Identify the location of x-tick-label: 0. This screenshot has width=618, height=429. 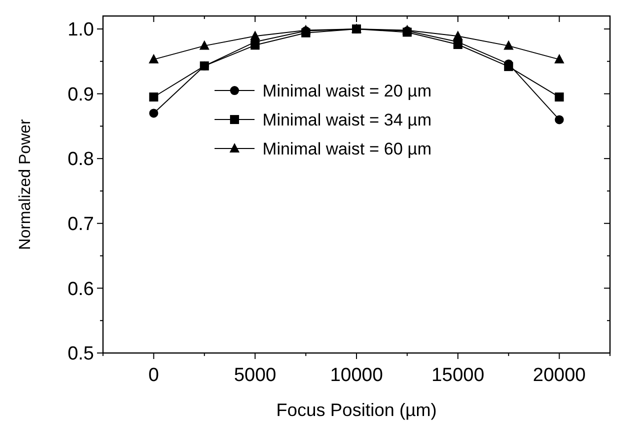
(153, 375).